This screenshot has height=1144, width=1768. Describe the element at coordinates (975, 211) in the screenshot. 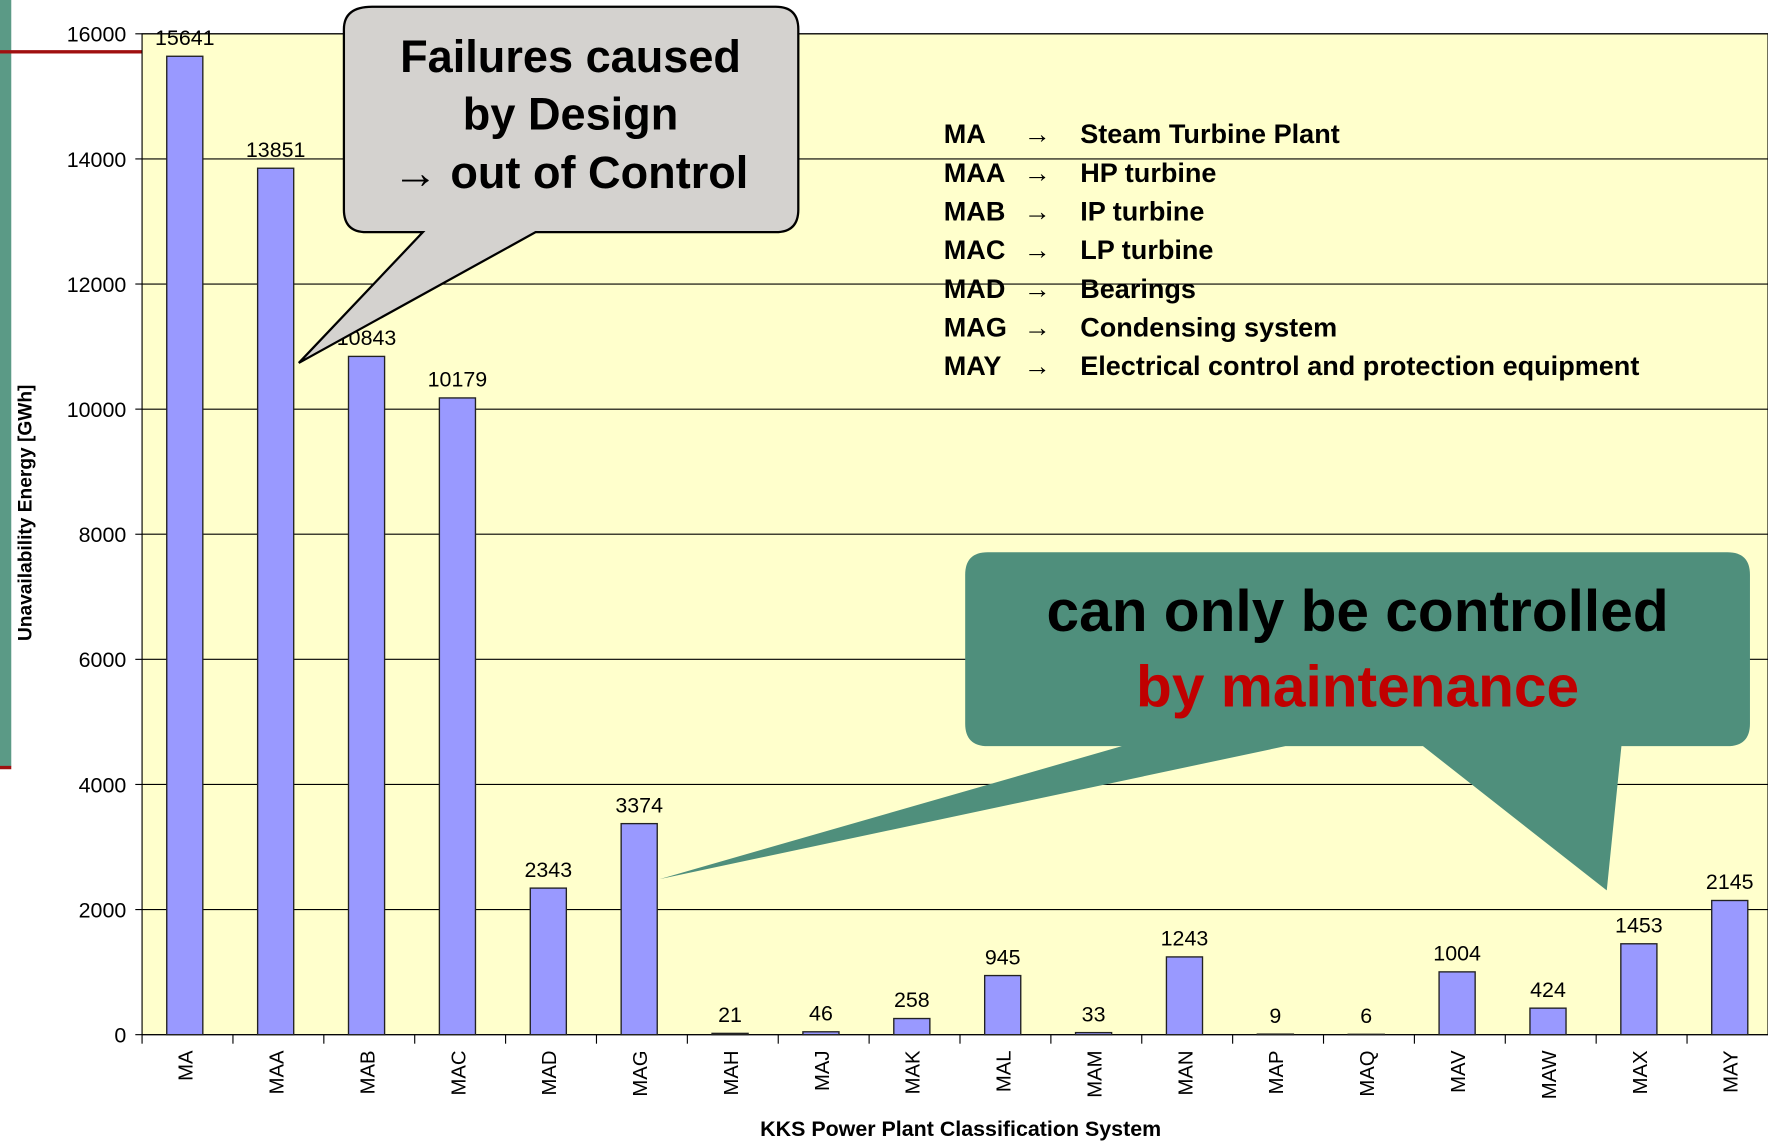

I see `note-code: MAB` at that location.